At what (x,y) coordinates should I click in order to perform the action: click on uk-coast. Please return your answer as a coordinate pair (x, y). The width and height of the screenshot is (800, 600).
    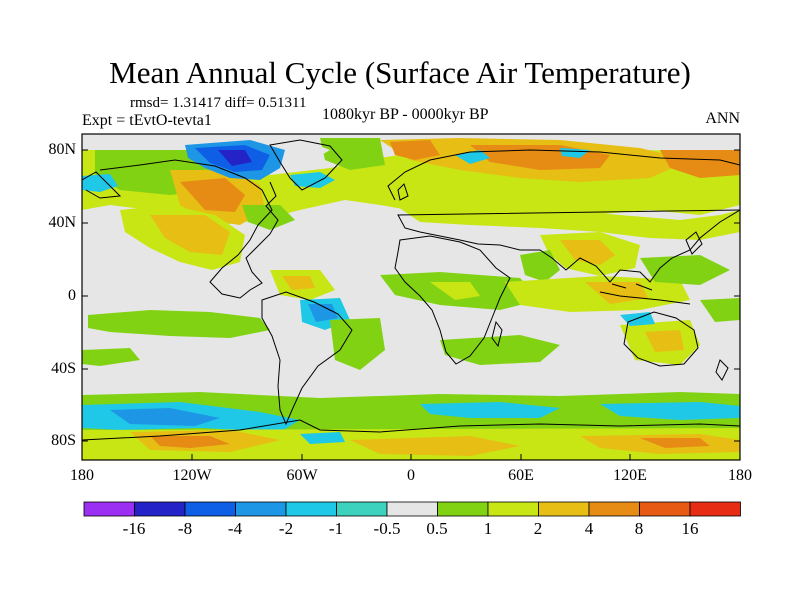
    Looking at the image, I should click on (403, 192).